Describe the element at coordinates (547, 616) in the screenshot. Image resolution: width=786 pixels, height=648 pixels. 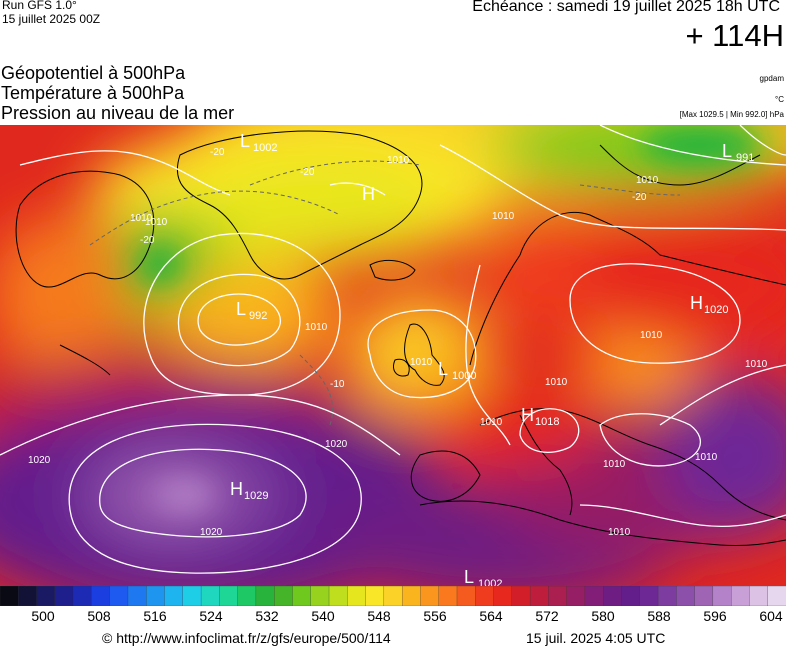
I see `scale-tick-label: 572` at that location.